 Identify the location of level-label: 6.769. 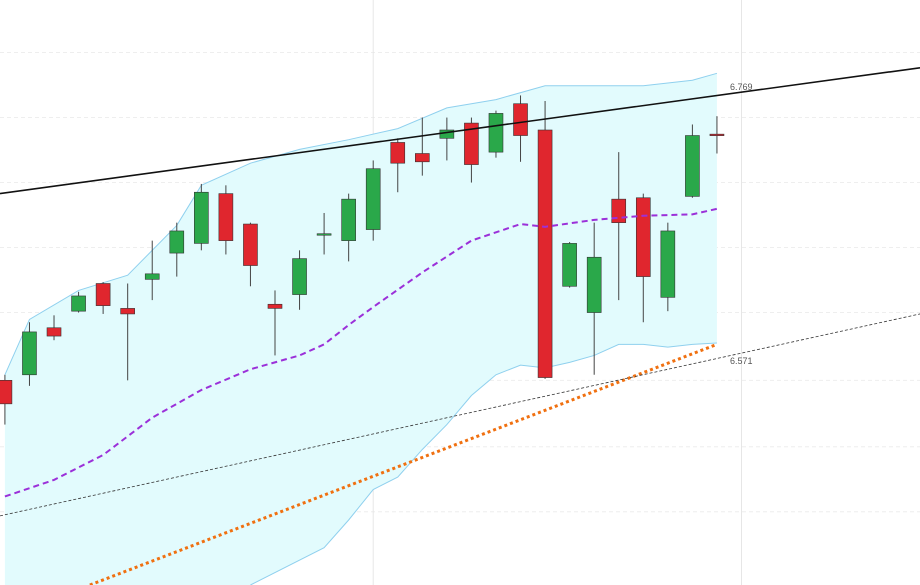
(741, 87).